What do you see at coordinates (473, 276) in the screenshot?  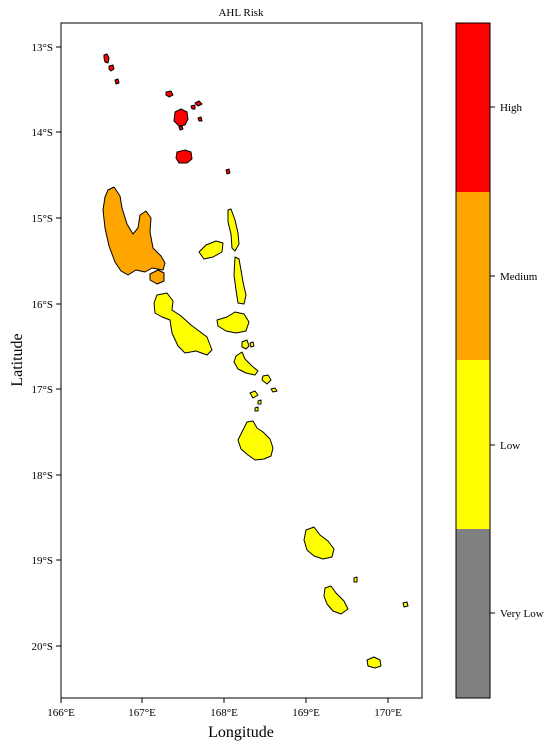 I see `colorbar-band-medium` at bounding box center [473, 276].